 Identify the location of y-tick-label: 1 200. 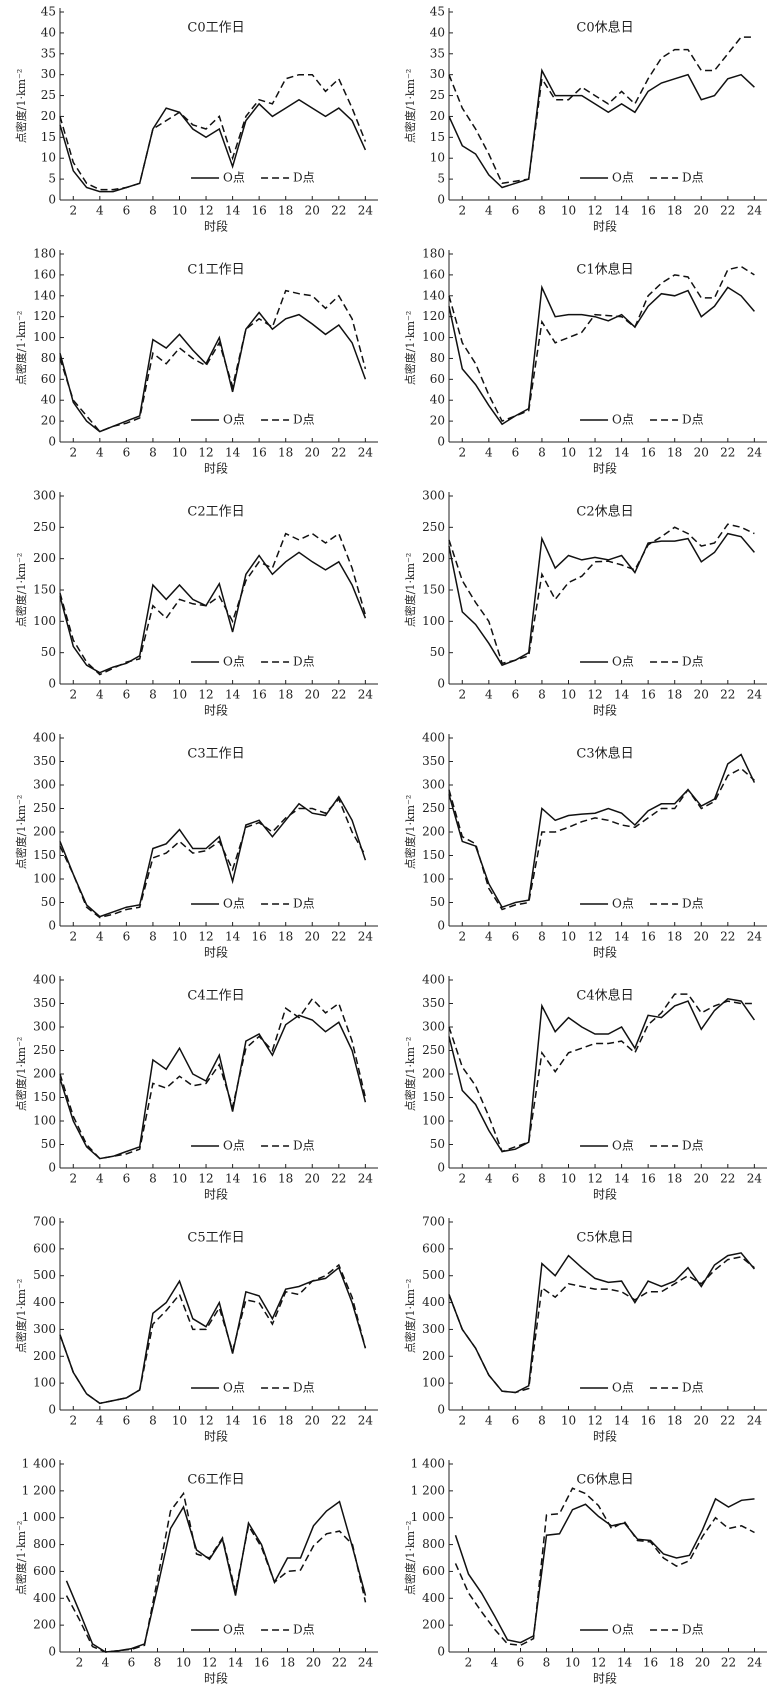
(428, 1490).